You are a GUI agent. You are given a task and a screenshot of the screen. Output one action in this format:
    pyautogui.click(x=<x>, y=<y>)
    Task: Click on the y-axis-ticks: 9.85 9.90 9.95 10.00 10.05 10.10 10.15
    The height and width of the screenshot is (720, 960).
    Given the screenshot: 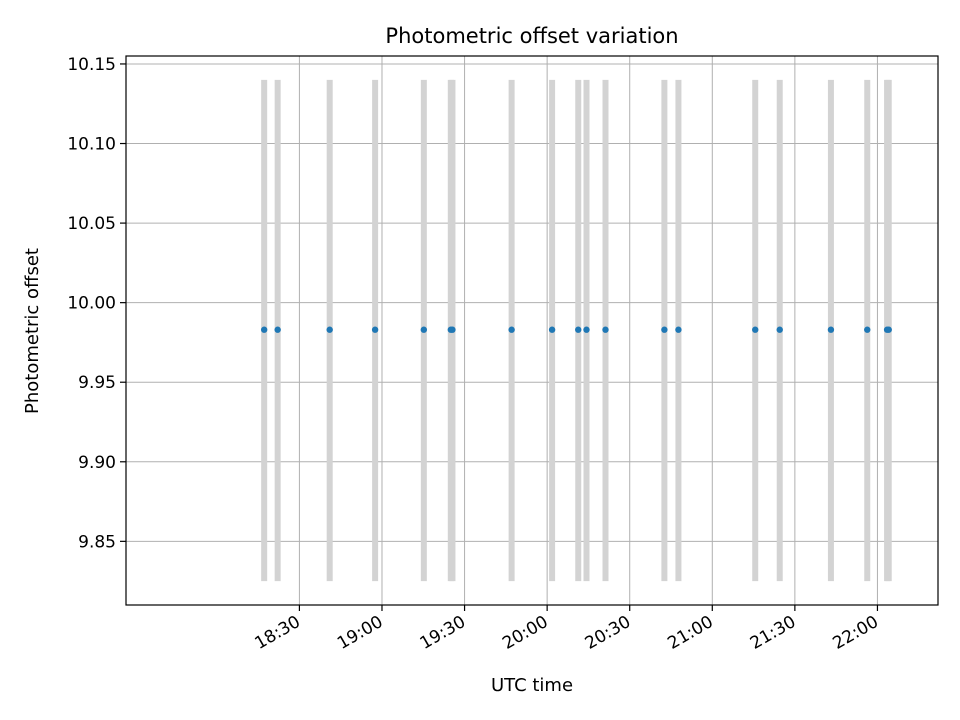 What is the action you would take?
    pyautogui.click(x=96, y=303)
    